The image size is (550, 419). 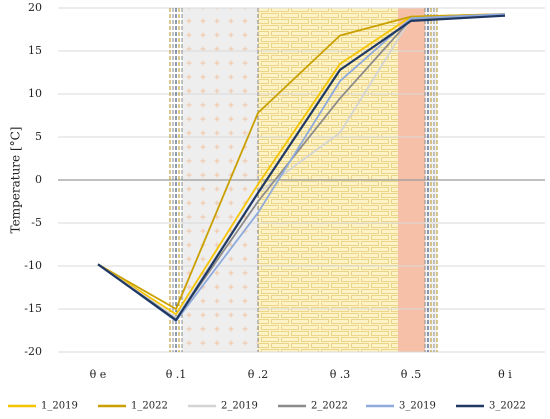 What do you see at coordinates (33, 308) in the screenshot?
I see `y-tick-label: -15` at bounding box center [33, 308].